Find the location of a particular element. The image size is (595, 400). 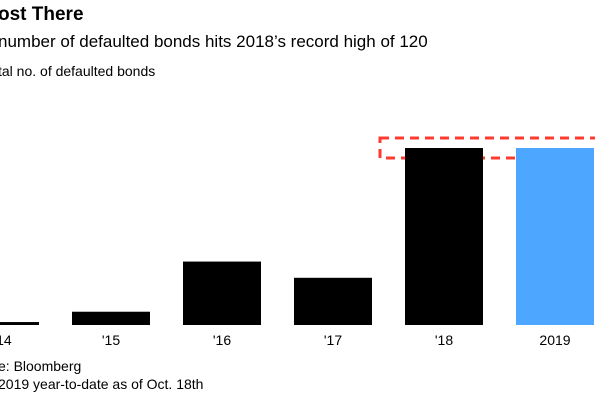

x-tick-label: '15 is located at coordinates (111, 340).